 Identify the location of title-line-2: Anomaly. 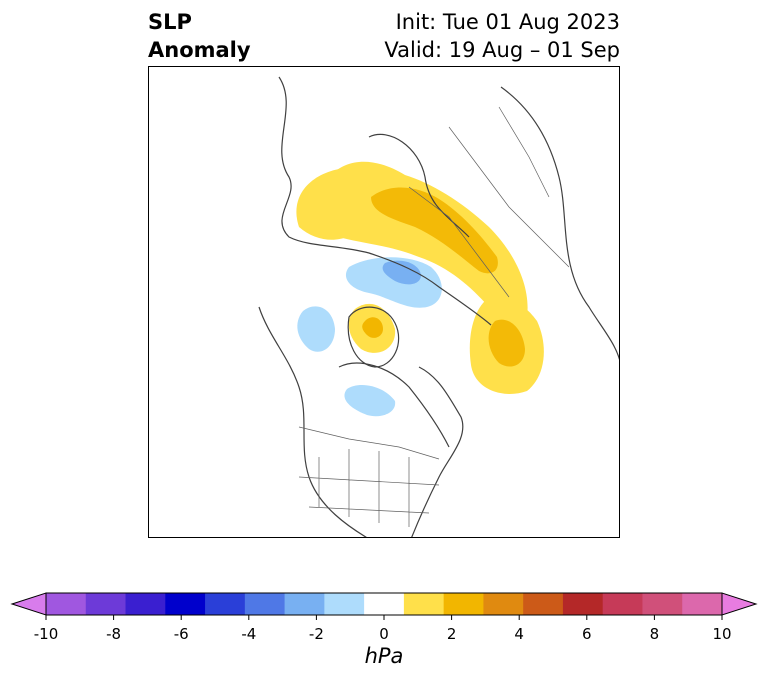
(199, 50).